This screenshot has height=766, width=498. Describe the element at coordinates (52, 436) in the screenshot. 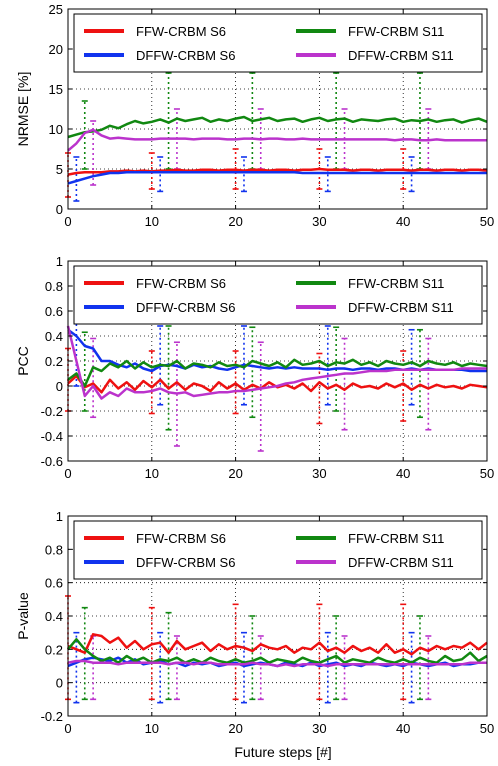

I see `y-tick-label: -0.4` at that location.